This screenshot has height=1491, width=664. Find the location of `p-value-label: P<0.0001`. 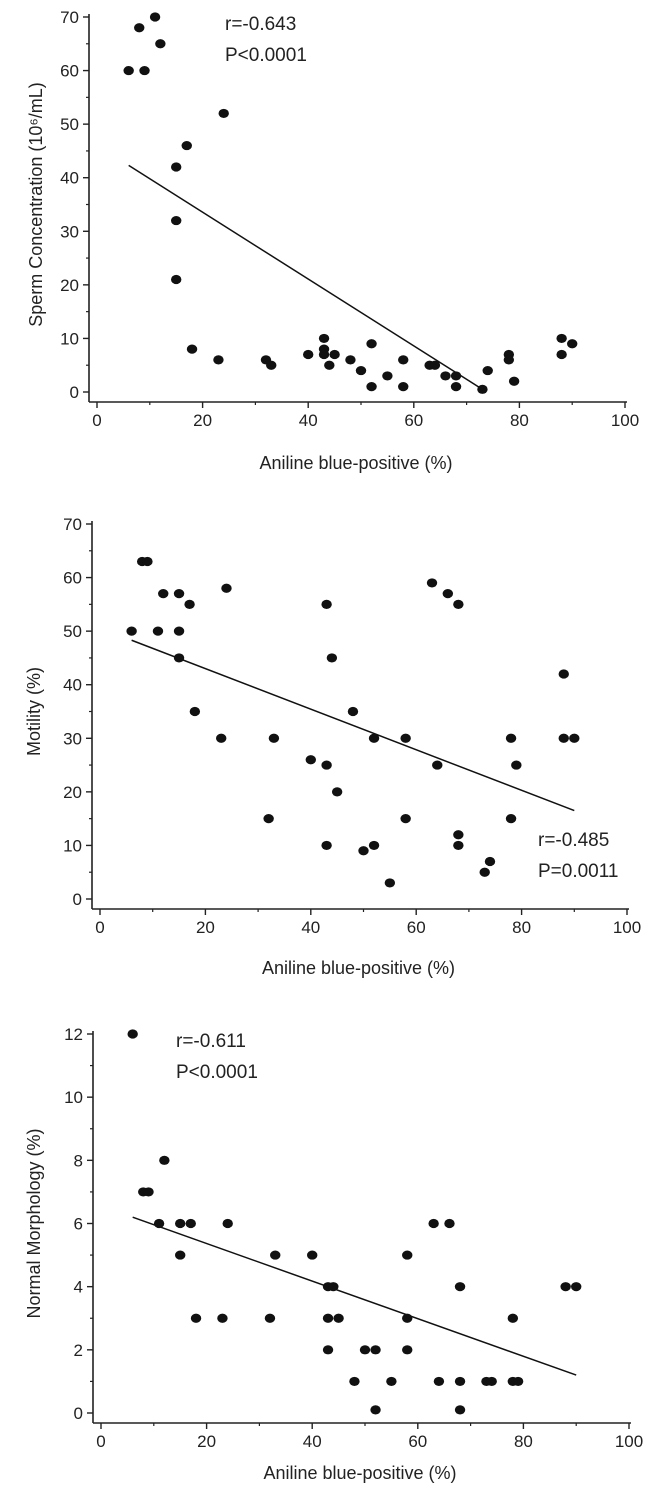

p-value-label: P<0.0001 is located at coordinates (217, 1072).